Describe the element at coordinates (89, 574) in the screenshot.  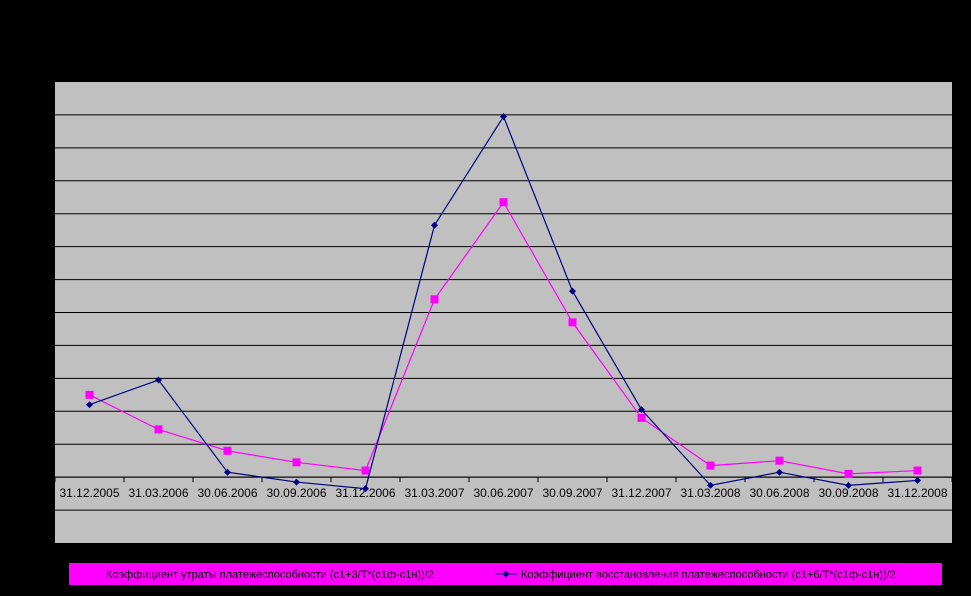
I see `legend-marker-loss` at that location.